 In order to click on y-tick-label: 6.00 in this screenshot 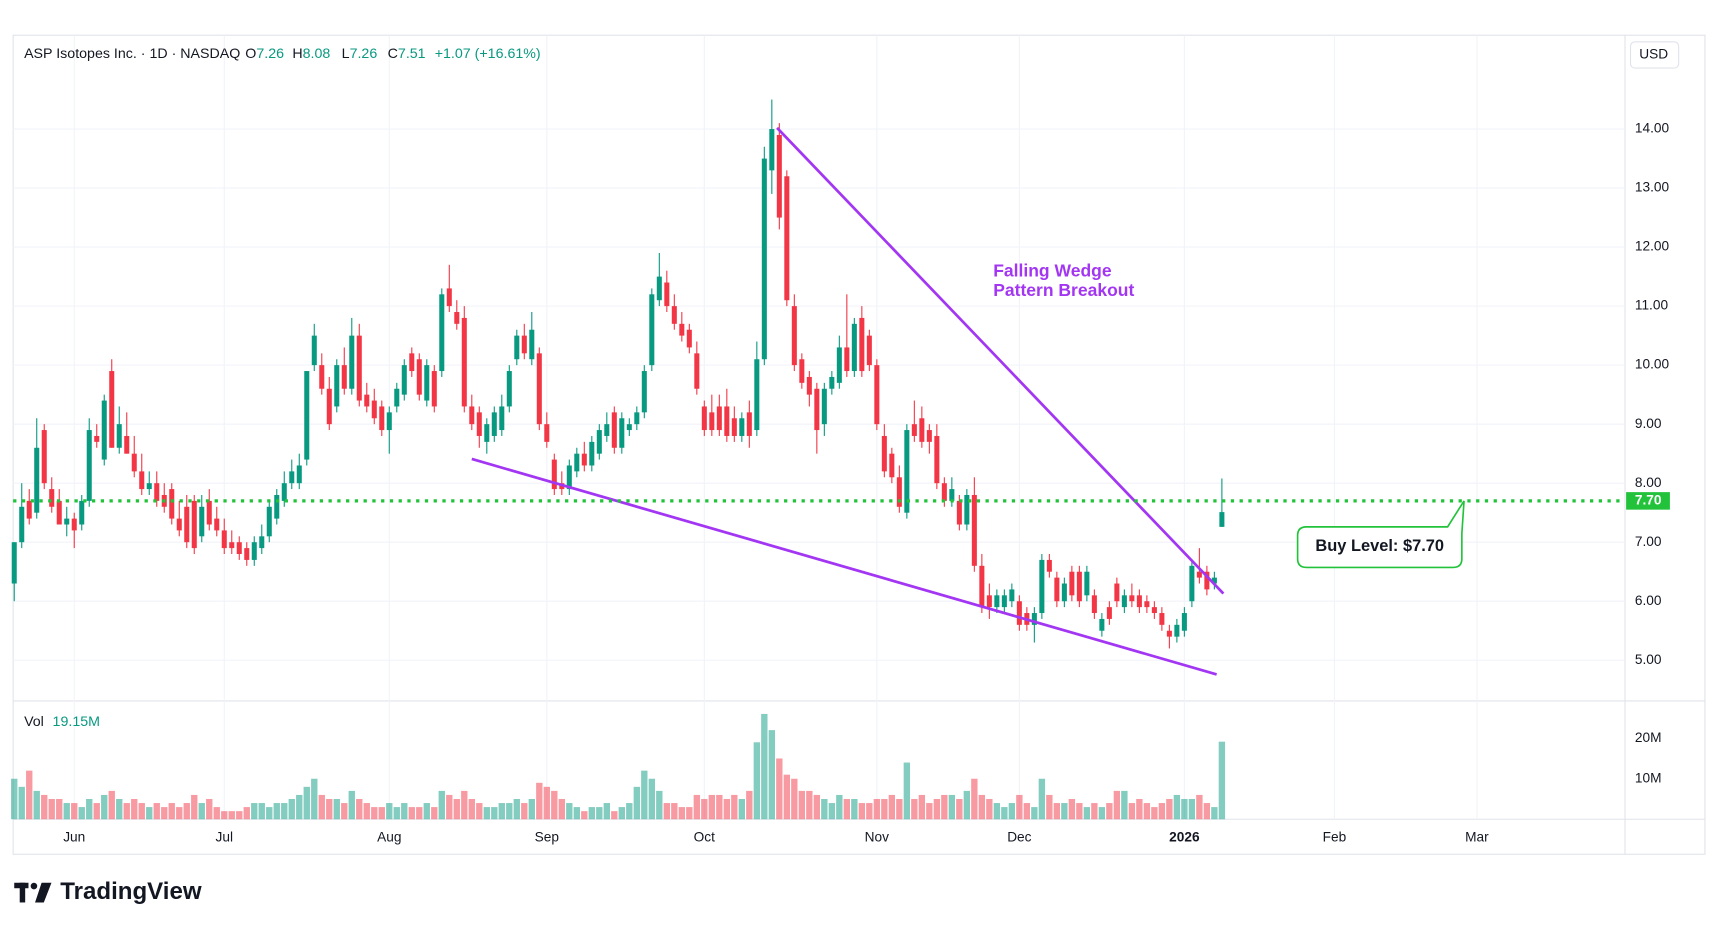, I will do `click(1648, 600)`.